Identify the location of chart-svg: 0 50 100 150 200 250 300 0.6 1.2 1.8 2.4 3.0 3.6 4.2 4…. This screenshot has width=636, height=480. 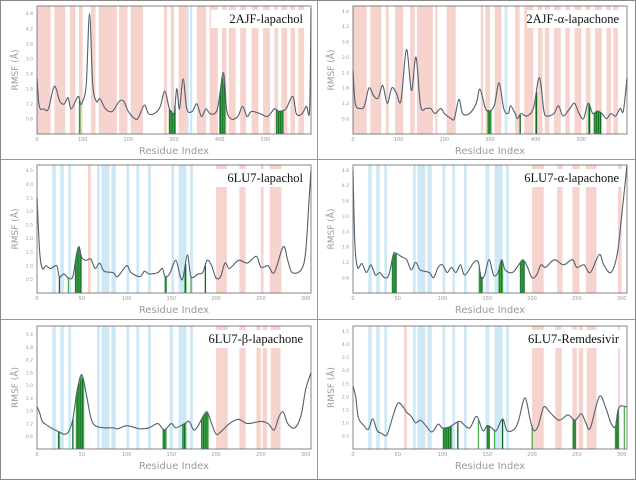
(160, 398).